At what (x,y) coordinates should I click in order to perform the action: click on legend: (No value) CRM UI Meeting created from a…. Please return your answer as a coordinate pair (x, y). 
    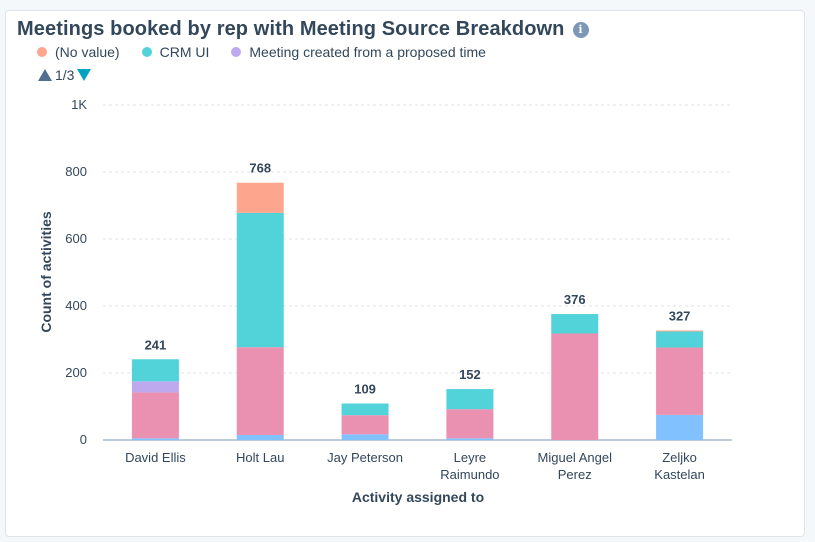
    Looking at the image, I should click on (272, 52).